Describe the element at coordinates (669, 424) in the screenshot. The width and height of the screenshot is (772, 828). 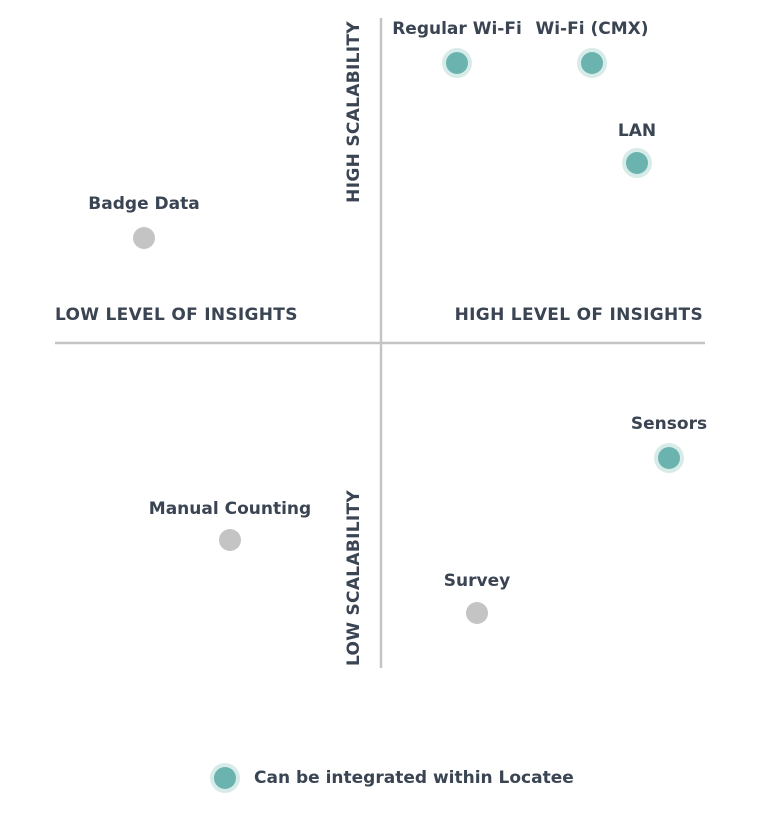
I see `point-label: Sensors` at that location.